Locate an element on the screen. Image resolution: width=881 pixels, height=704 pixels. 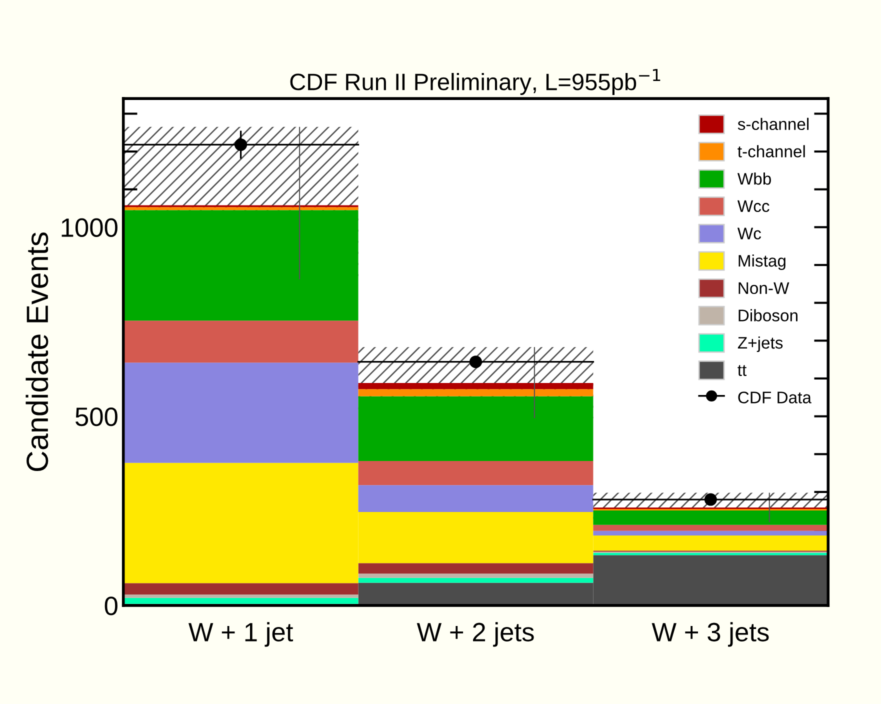
x-tick-label: W + 1 jet is located at coordinates (241, 634).